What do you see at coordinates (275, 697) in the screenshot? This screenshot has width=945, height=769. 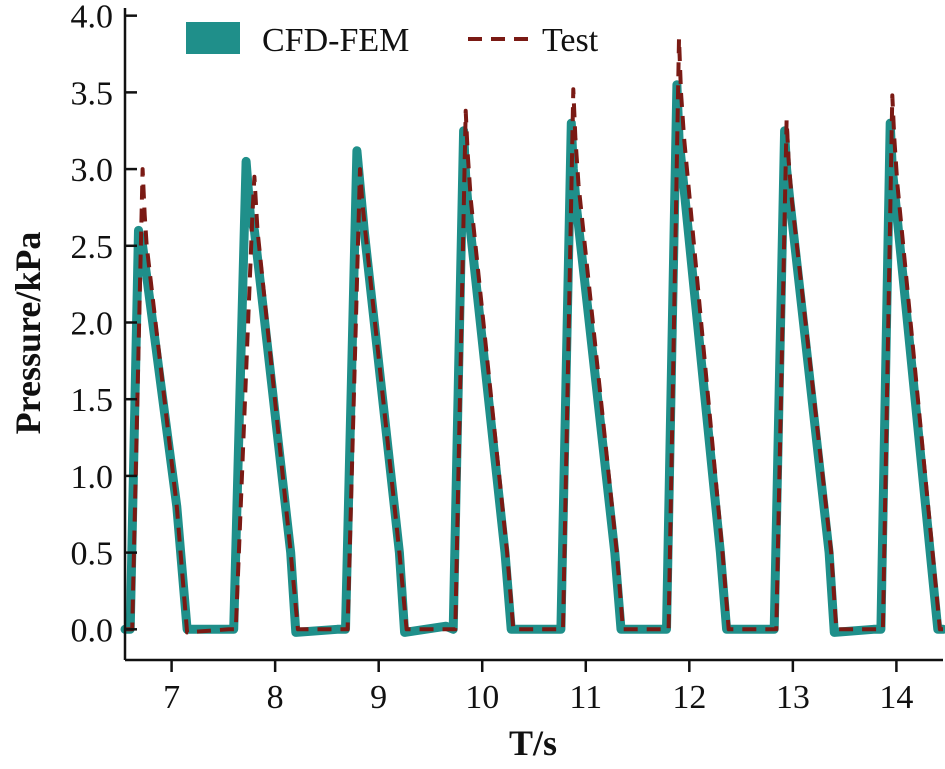 I see `x-tick-label: 8` at bounding box center [275, 697].